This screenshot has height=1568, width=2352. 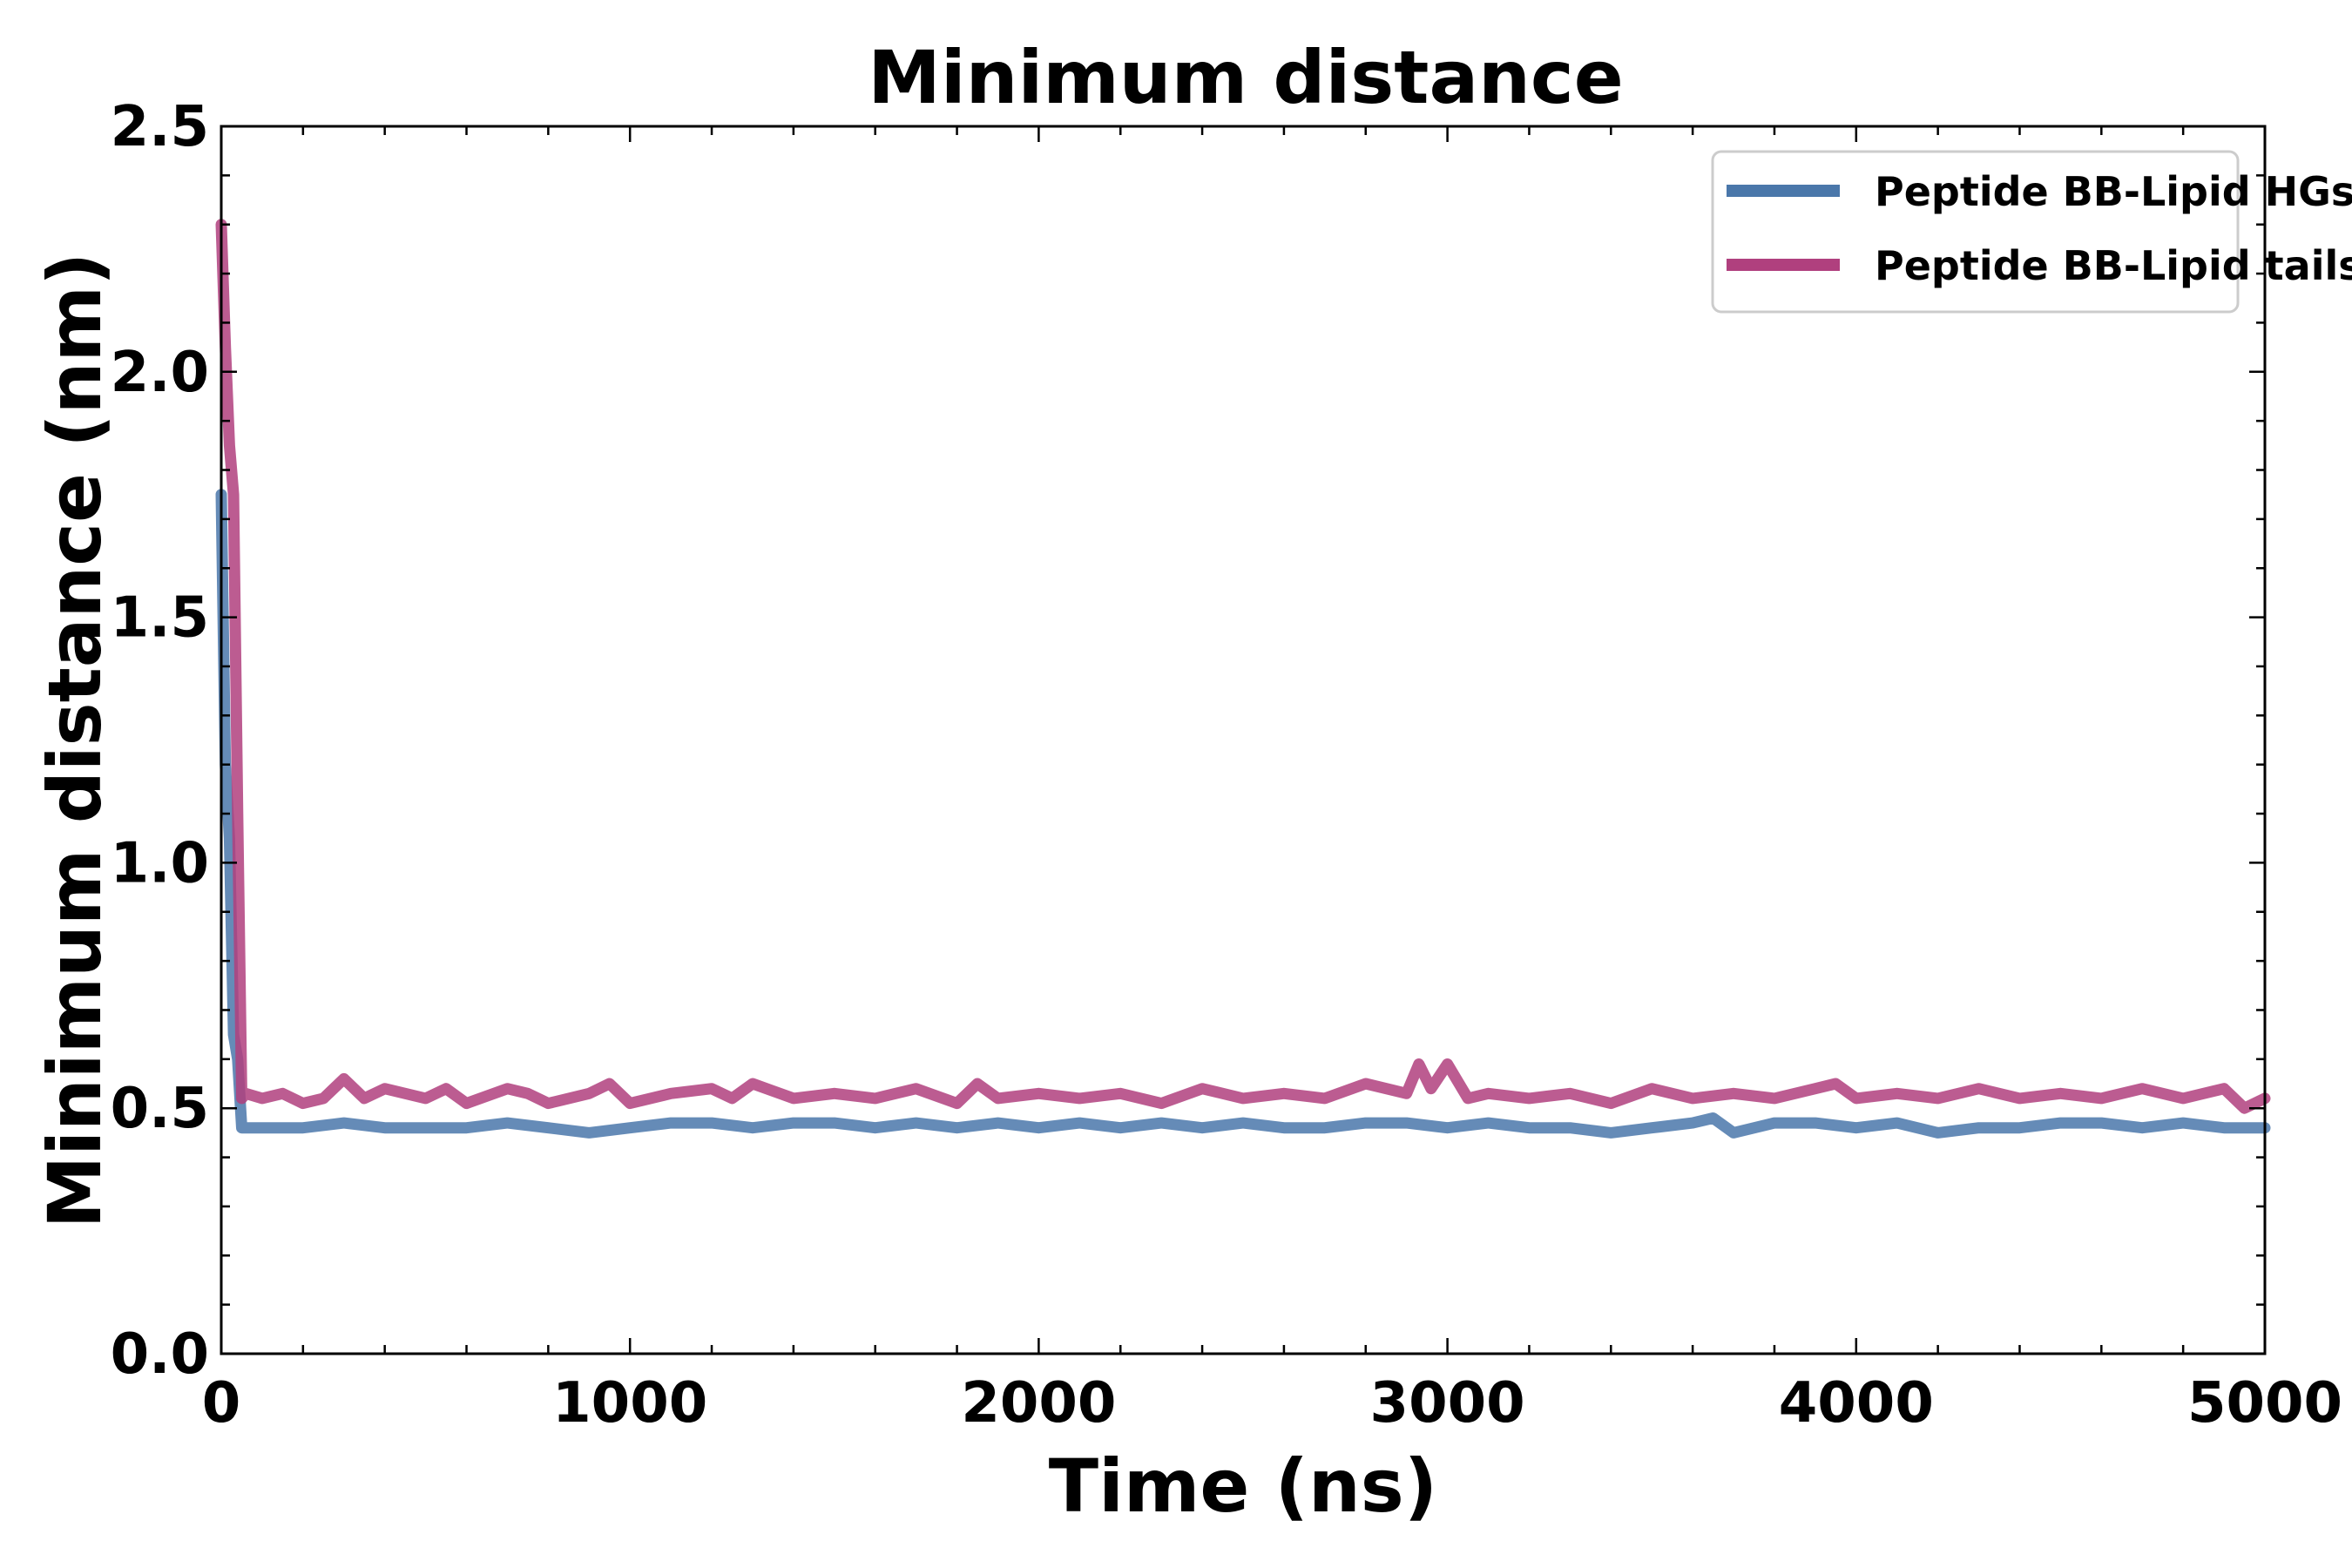 What do you see at coordinates (1447, 1403) in the screenshot?
I see `x-tick-label: 3000` at bounding box center [1447, 1403].